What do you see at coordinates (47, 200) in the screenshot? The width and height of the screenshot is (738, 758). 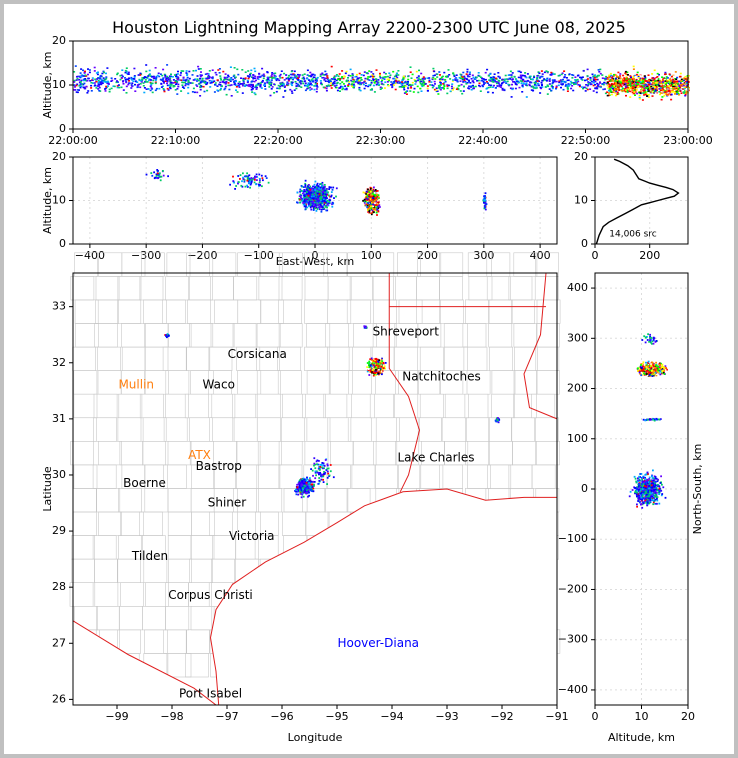 I see `ew-ylabel: Altitude, km` at bounding box center [47, 200].